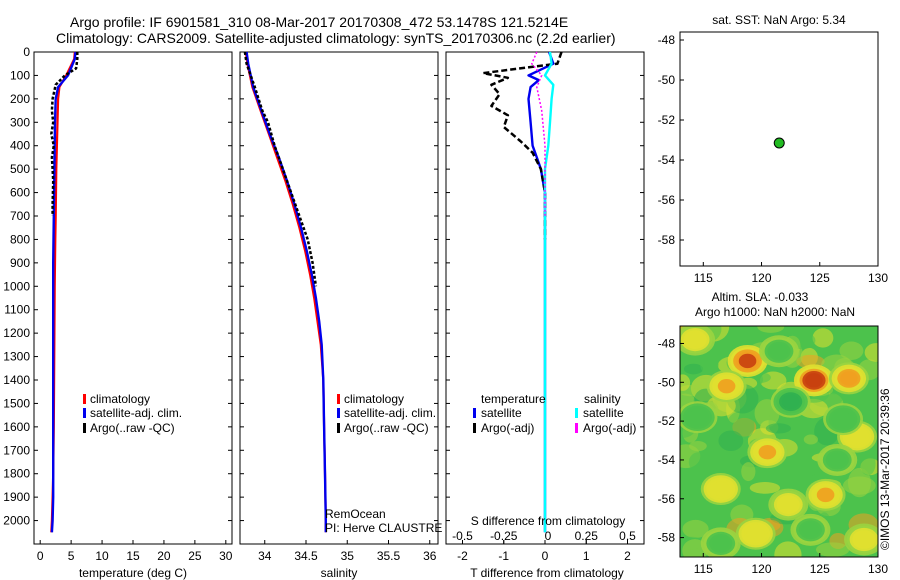  Describe the element at coordinates (513, 399) in the screenshot. I see `legend-title-temperature: temperature` at that location.